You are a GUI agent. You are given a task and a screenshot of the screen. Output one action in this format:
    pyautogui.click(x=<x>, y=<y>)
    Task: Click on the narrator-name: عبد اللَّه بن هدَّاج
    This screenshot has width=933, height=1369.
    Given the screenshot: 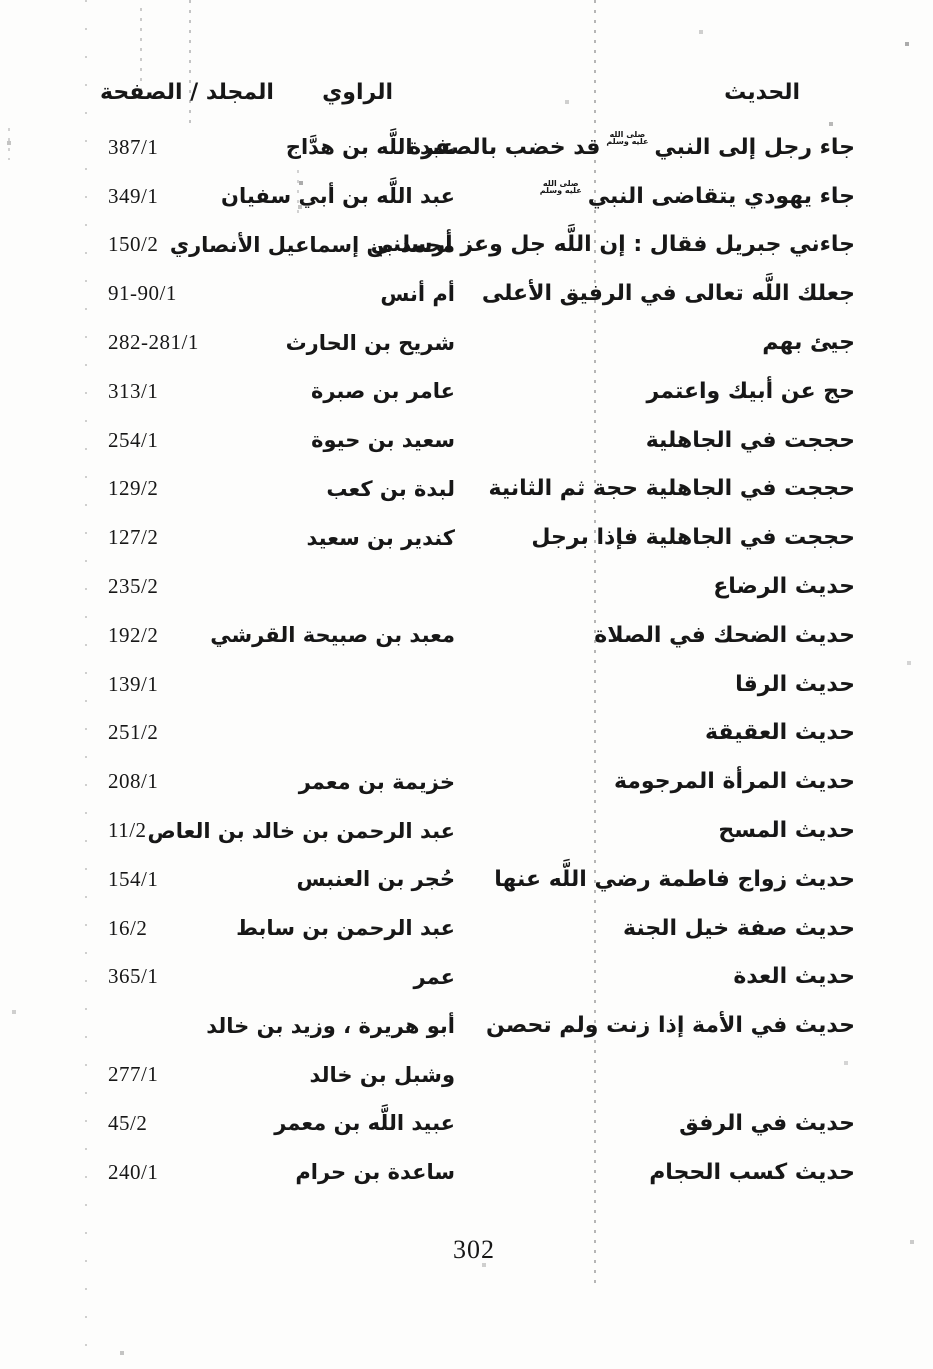 What is the action you would take?
    pyautogui.click(x=370, y=147)
    